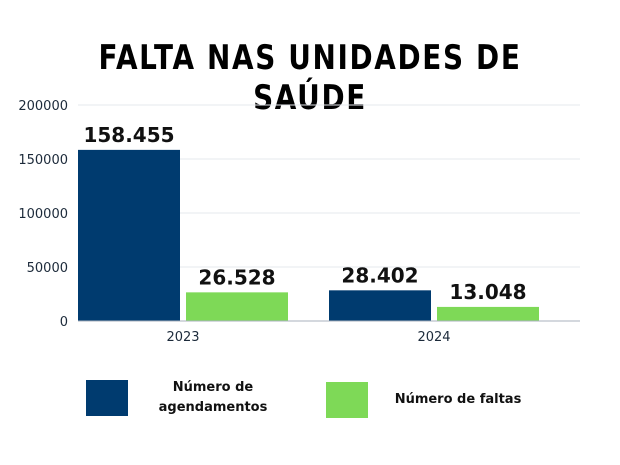  Describe the element at coordinates (213, 397) in the screenshot. I see `legend-label-agendamentos: Número de agendamentos` at that location.